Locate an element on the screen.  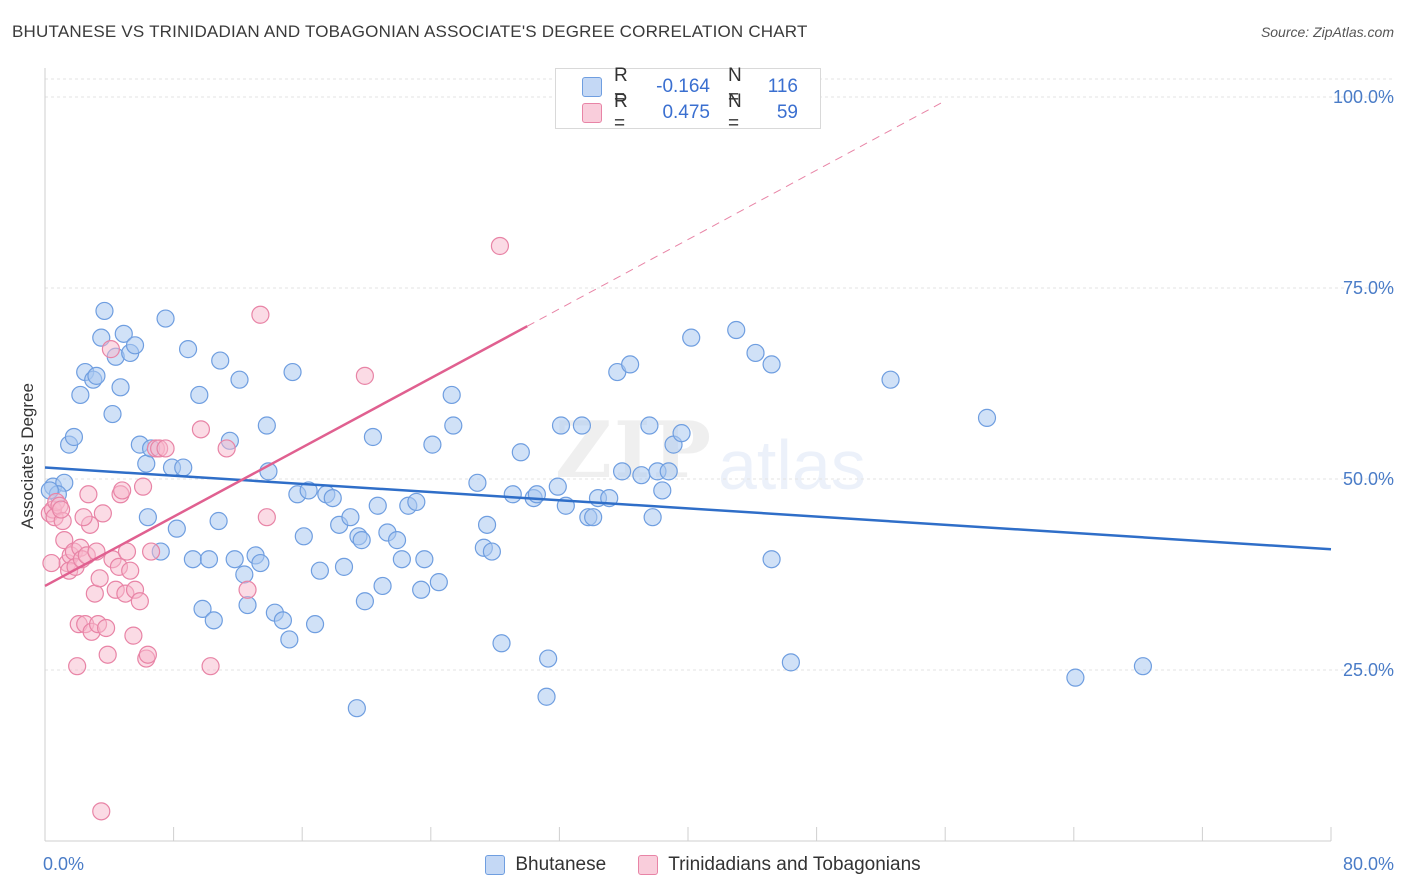
y-axis-label: Associate's Degree is located at coordinates (27, 456).